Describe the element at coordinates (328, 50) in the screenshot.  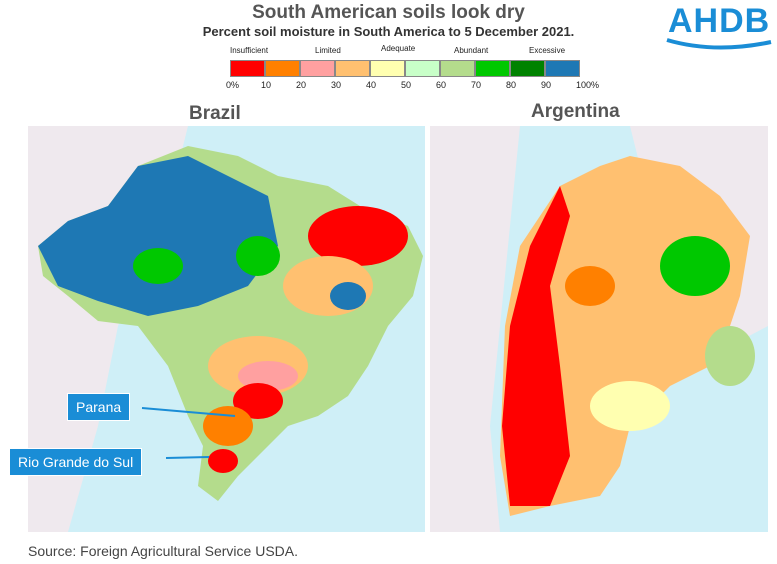
I see `legend-category: Limited` at that location.